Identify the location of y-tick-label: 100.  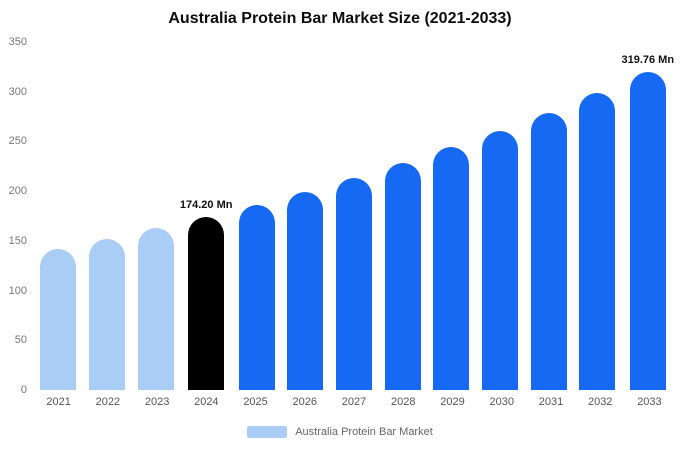
(17, 290).